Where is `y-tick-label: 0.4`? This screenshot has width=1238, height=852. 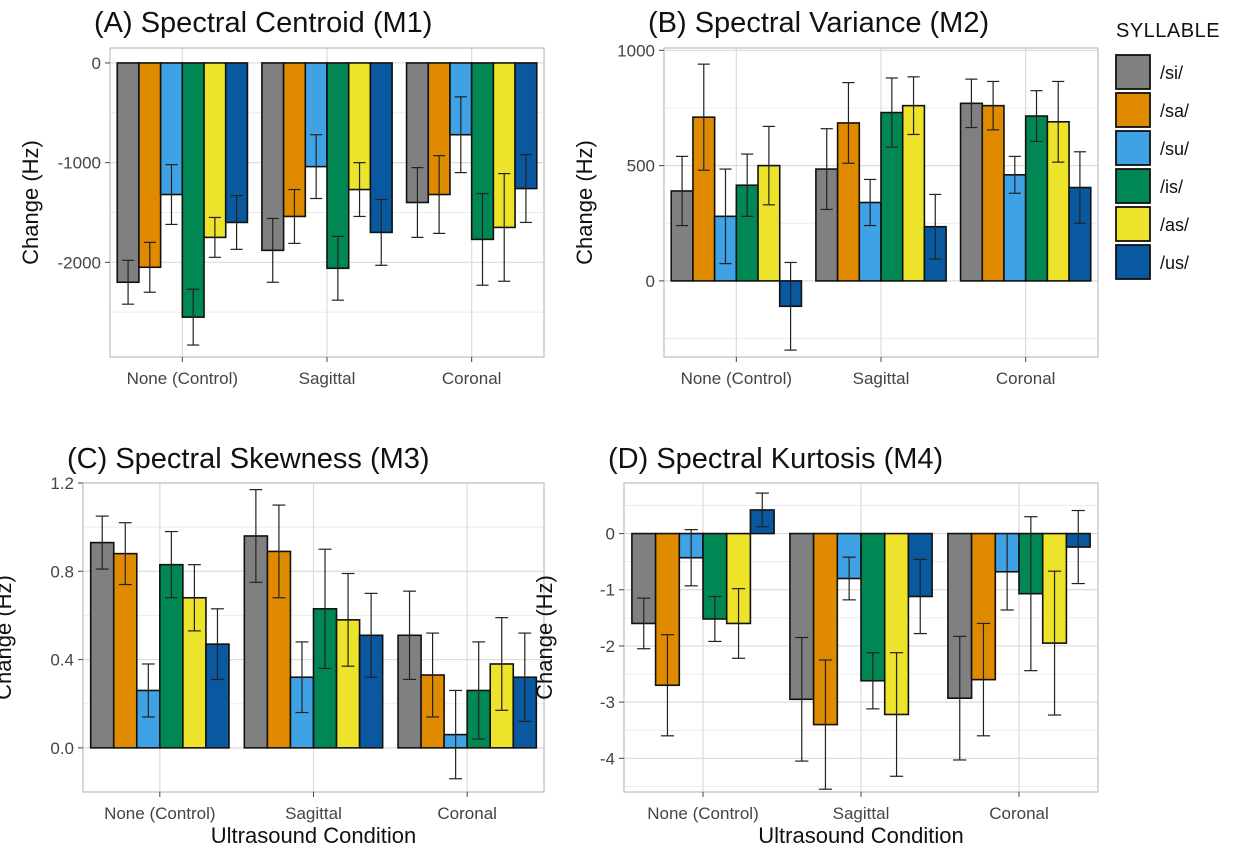
y-tick-label: 0.4 is located at coordinates (62, 660).